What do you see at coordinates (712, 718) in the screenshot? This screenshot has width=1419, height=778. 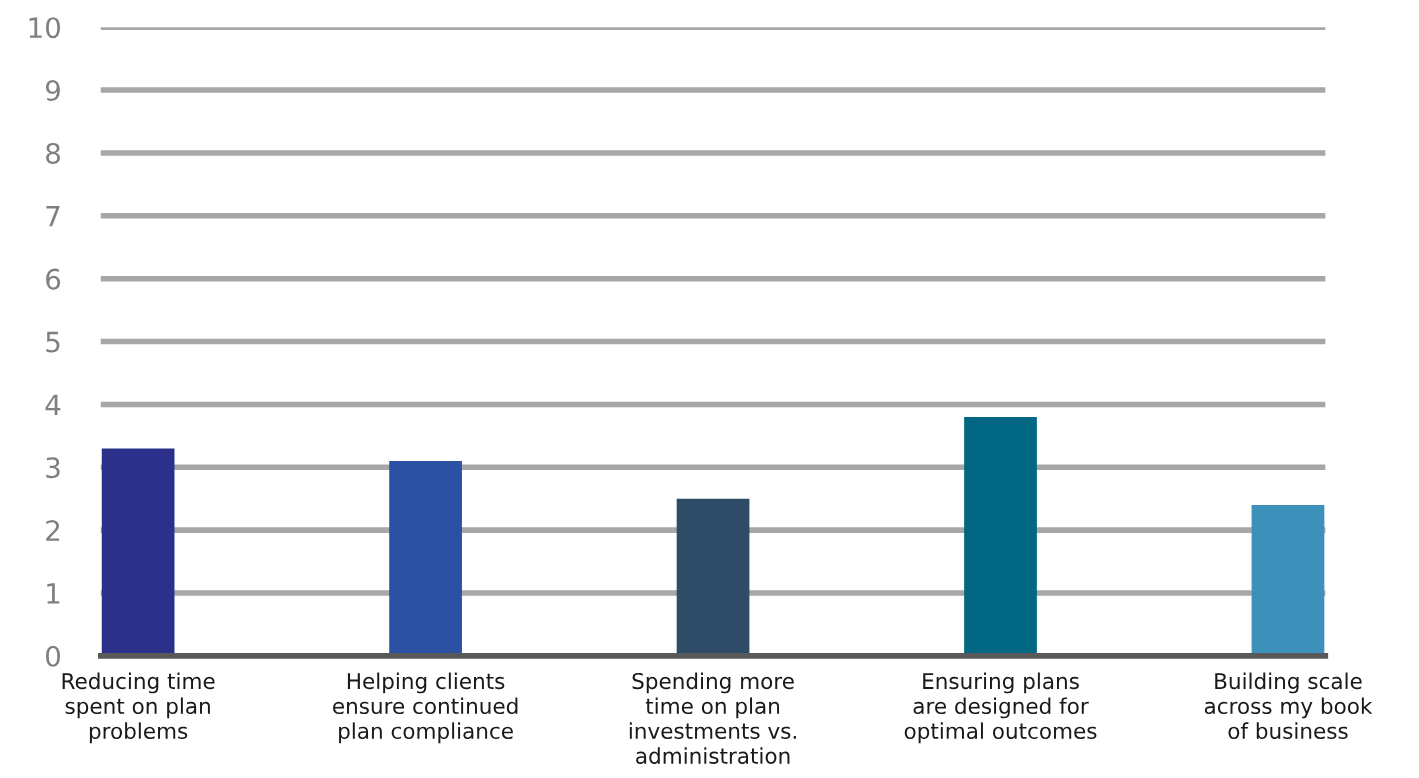 I see `x-tick-label: Spending more time on plan investments vs. administration` at bounding box center [712, 718].